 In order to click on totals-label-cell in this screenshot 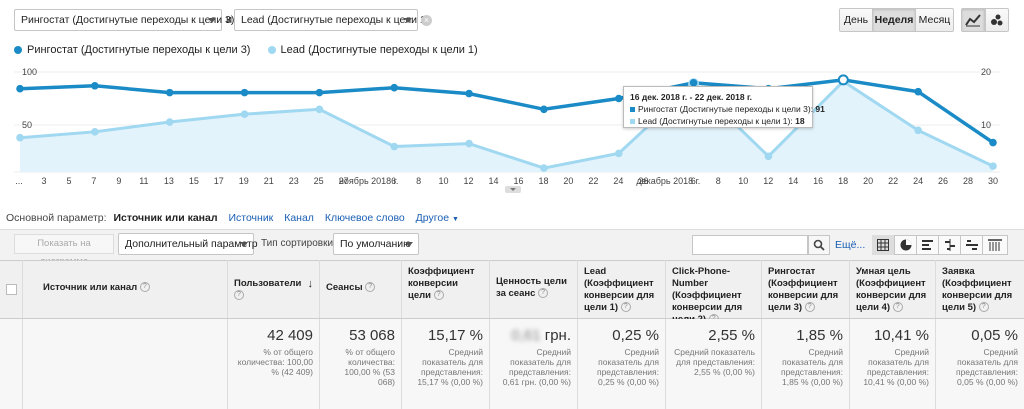, I will do `click(125, 364)`.